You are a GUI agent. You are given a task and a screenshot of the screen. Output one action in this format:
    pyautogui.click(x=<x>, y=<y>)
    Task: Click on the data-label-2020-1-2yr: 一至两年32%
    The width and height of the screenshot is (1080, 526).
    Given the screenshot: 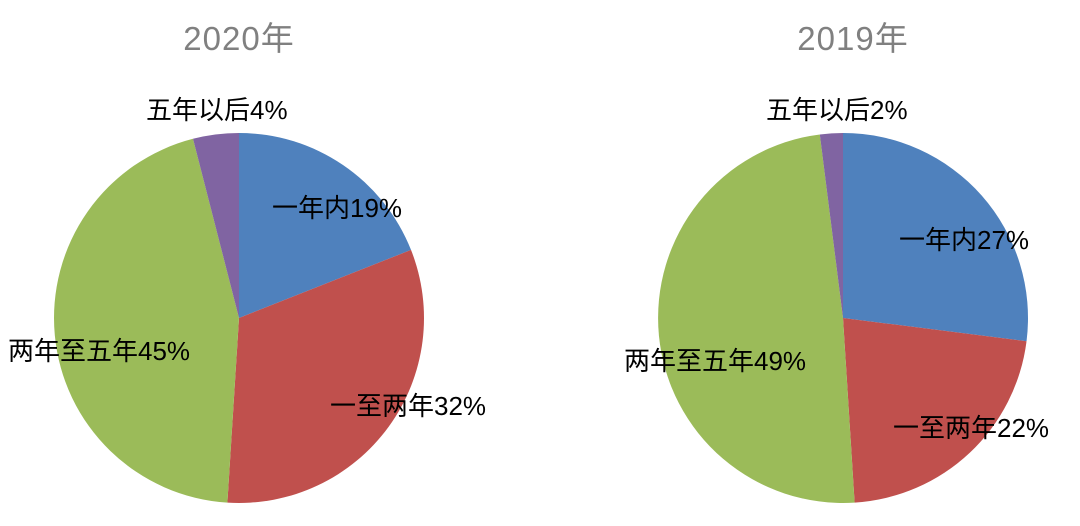 What is the action you would take?
    pyautogui.click(x=408, y=406)
    